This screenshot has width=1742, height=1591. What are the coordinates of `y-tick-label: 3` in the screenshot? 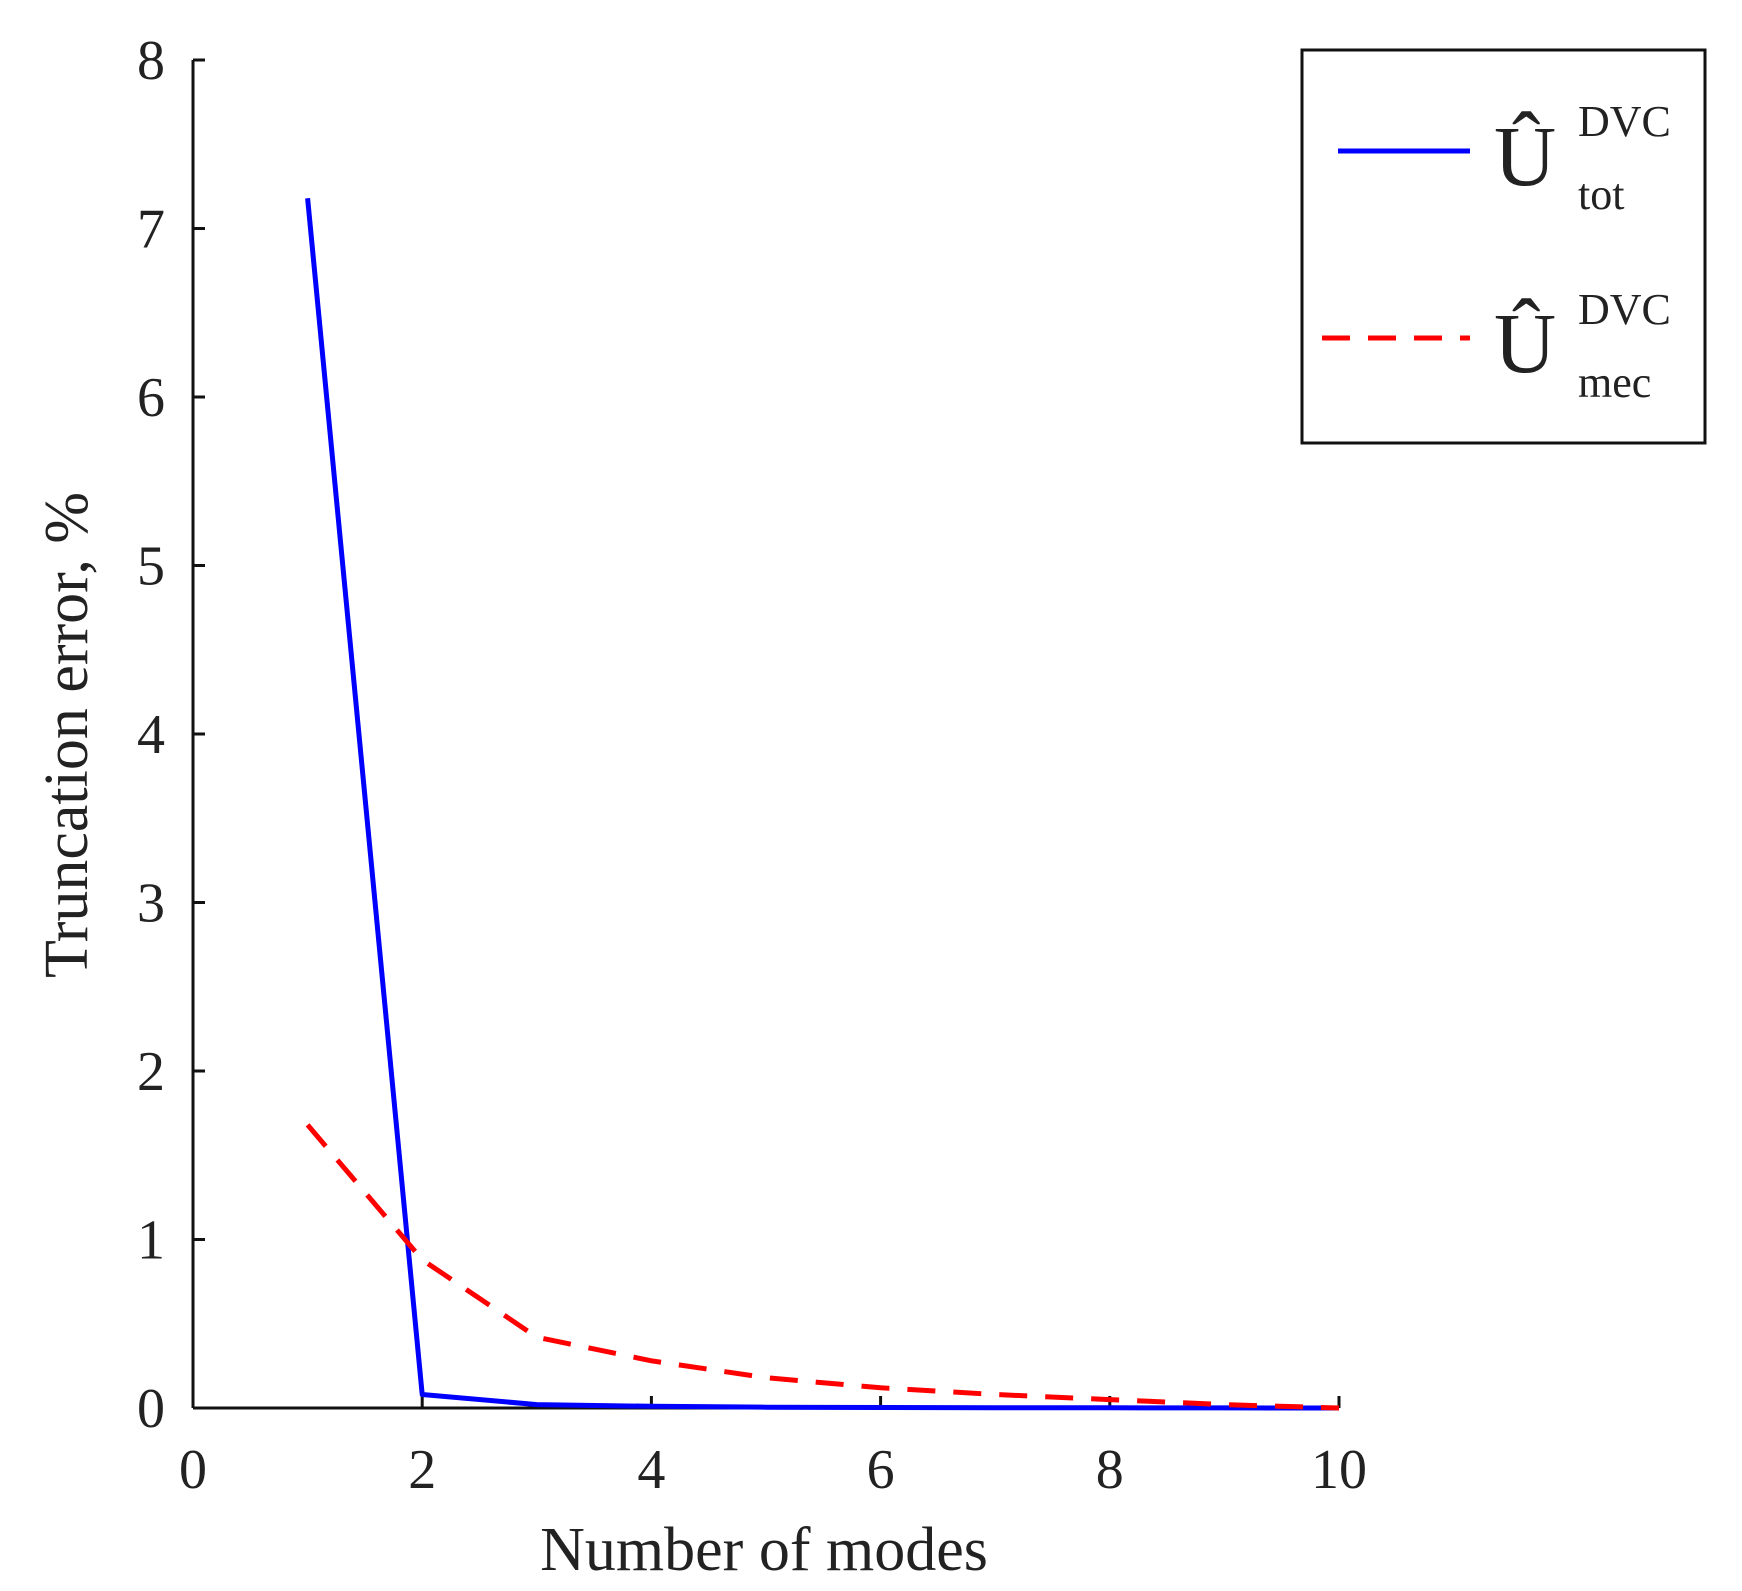 It's located at (151, 904).